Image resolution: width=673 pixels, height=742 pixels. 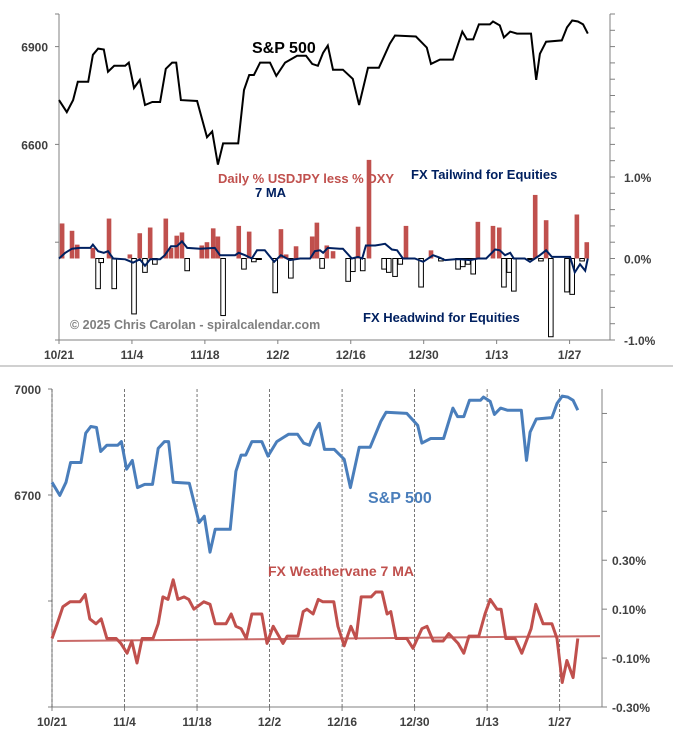 What do you see at coordinates (341, 571) in the screenshot?
I see `weathervane-label: FX Weathervane 7 MA` at bounding box center [341, 571].